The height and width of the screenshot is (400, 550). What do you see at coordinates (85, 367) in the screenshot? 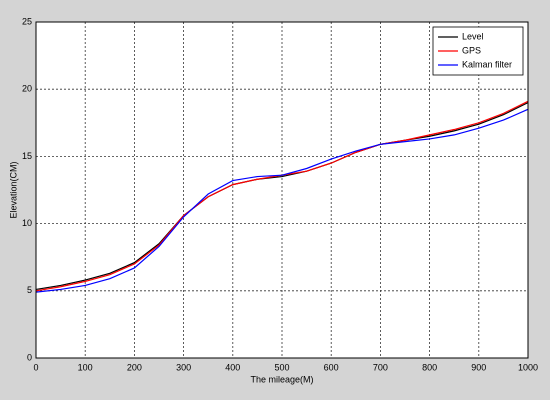
I see `x-tick-label: 100` at bounding box center [85, 367].